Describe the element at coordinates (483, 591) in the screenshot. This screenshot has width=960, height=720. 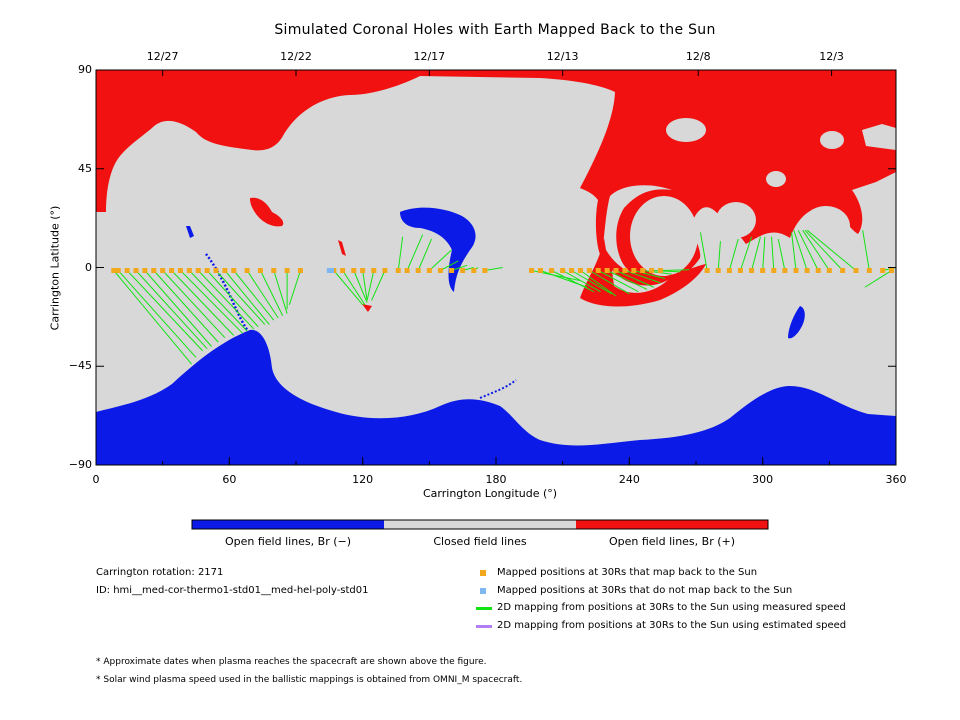
I see `not-mapped-marker-key` at that location.